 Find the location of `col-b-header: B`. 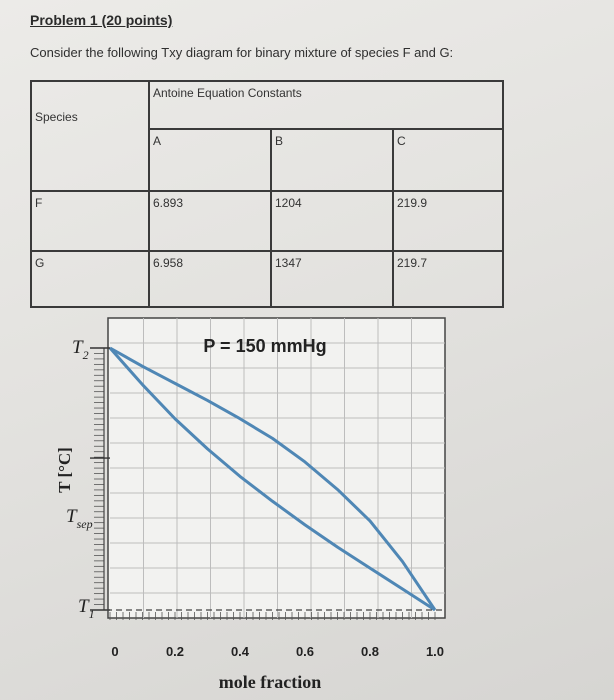

col-b-header: B is located at coordinates (332, 160).